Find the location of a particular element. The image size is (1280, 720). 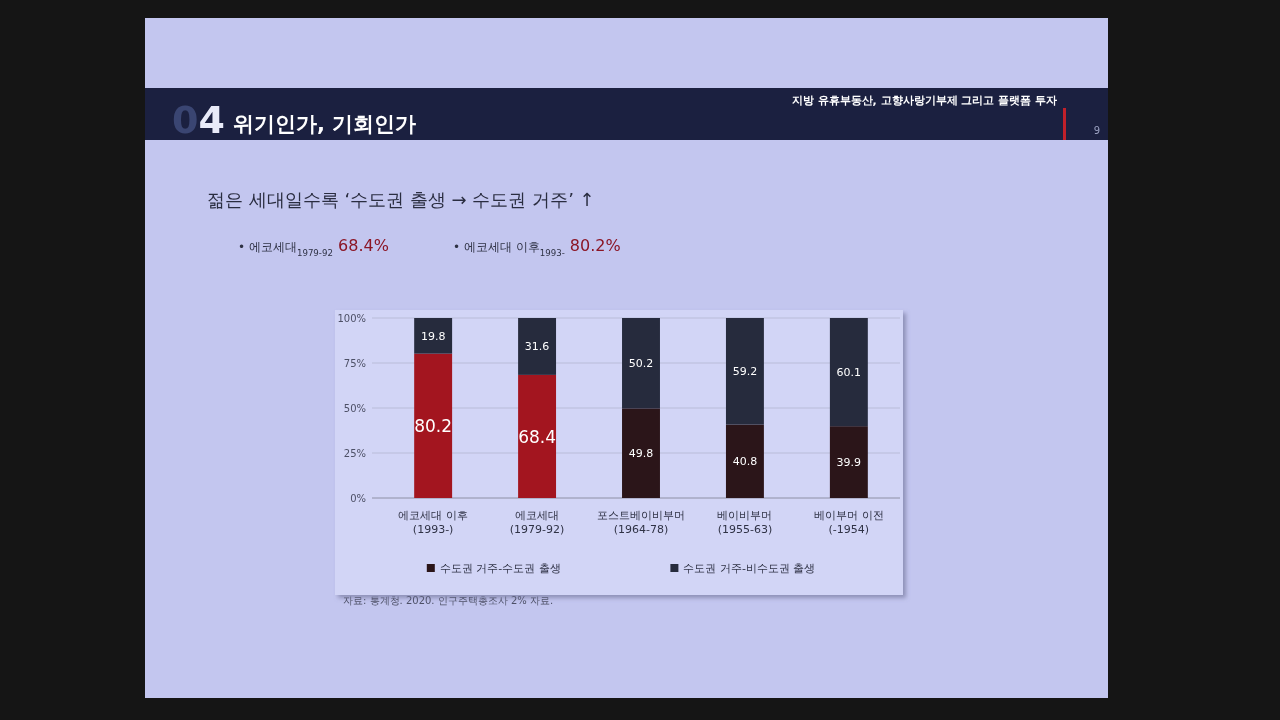

x-tick-label: 에코세대 (1979-92) is located at coordinates (537, 522).